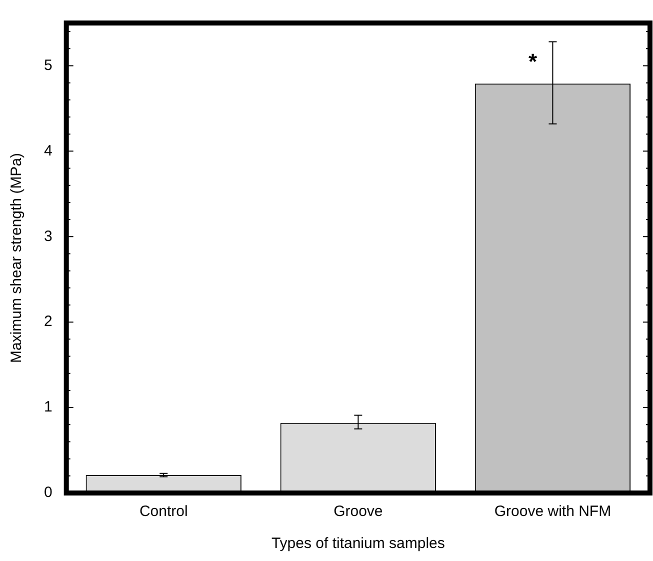 This screenshot has height=561, width=653. Describe the element at coordinates (48, 236) in the screenshot. I see `y-tick-label: 3` at that location.